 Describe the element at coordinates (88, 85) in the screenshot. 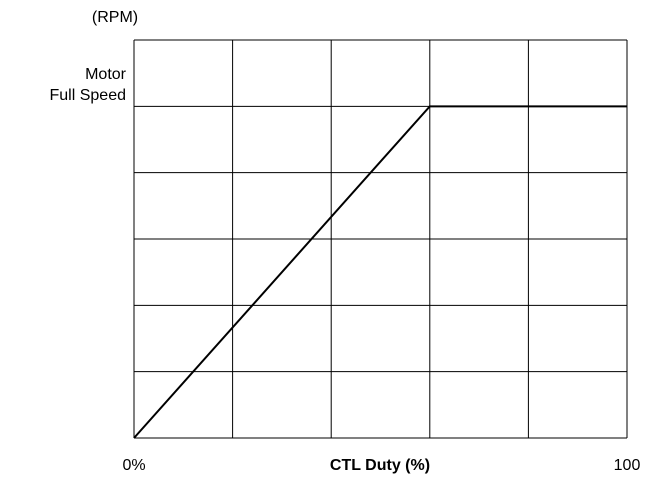

I see `y-tick-label: Motor Full Speed` at that location.